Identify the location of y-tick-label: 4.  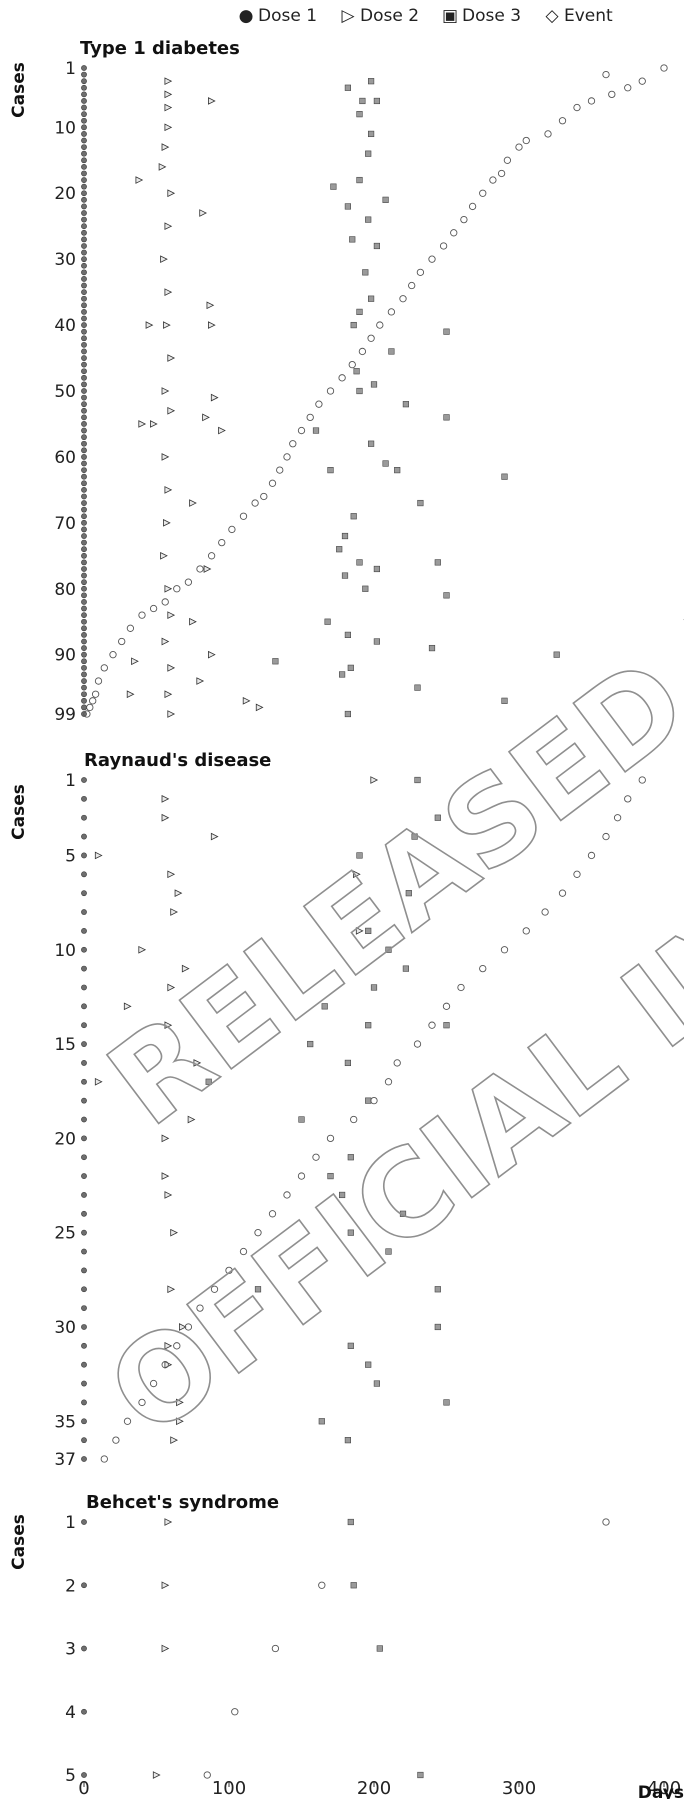
(70, 1713).